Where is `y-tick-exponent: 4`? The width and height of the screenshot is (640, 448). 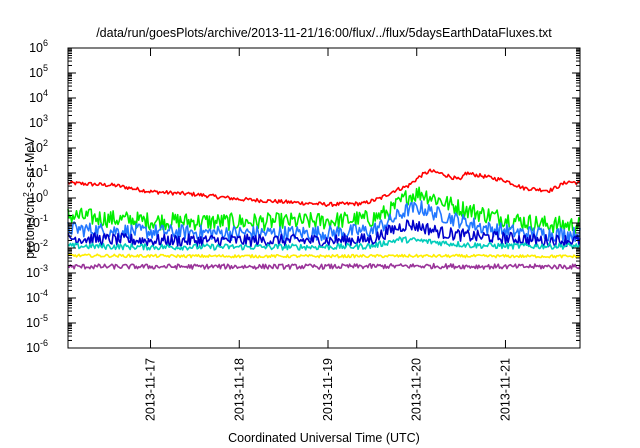
y-tick-exponent: 4 is located at coordinates (45, 93).